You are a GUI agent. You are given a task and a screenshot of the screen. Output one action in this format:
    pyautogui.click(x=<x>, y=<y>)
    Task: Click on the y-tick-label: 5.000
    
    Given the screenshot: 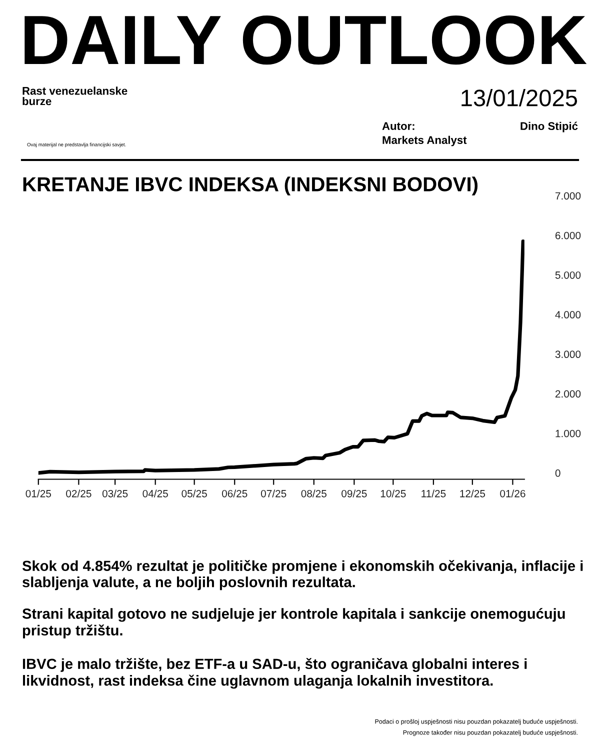 What is the action you would take?
    pyautogui.click(x=568, y=275)
    